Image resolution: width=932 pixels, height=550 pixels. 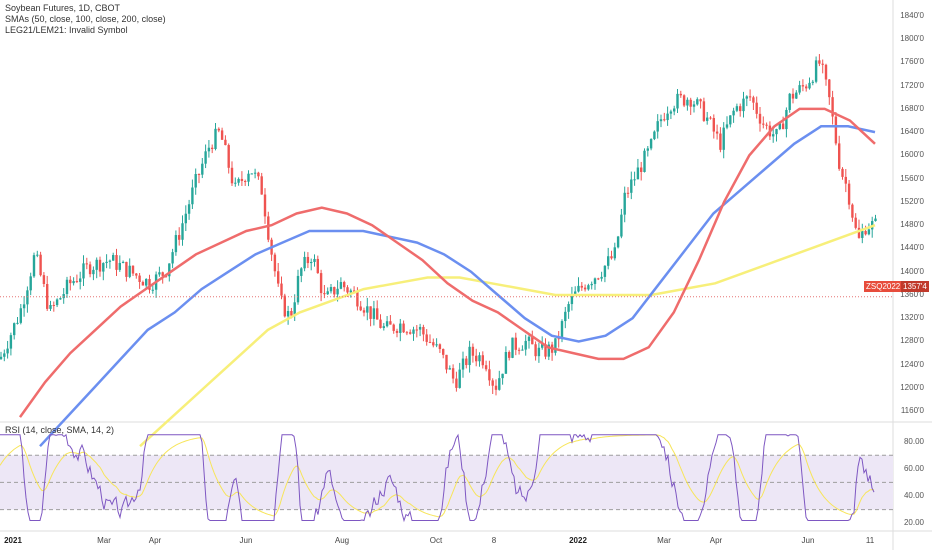 I want to click on price-tick-label: 1840'0, so click(x=912, y=15).